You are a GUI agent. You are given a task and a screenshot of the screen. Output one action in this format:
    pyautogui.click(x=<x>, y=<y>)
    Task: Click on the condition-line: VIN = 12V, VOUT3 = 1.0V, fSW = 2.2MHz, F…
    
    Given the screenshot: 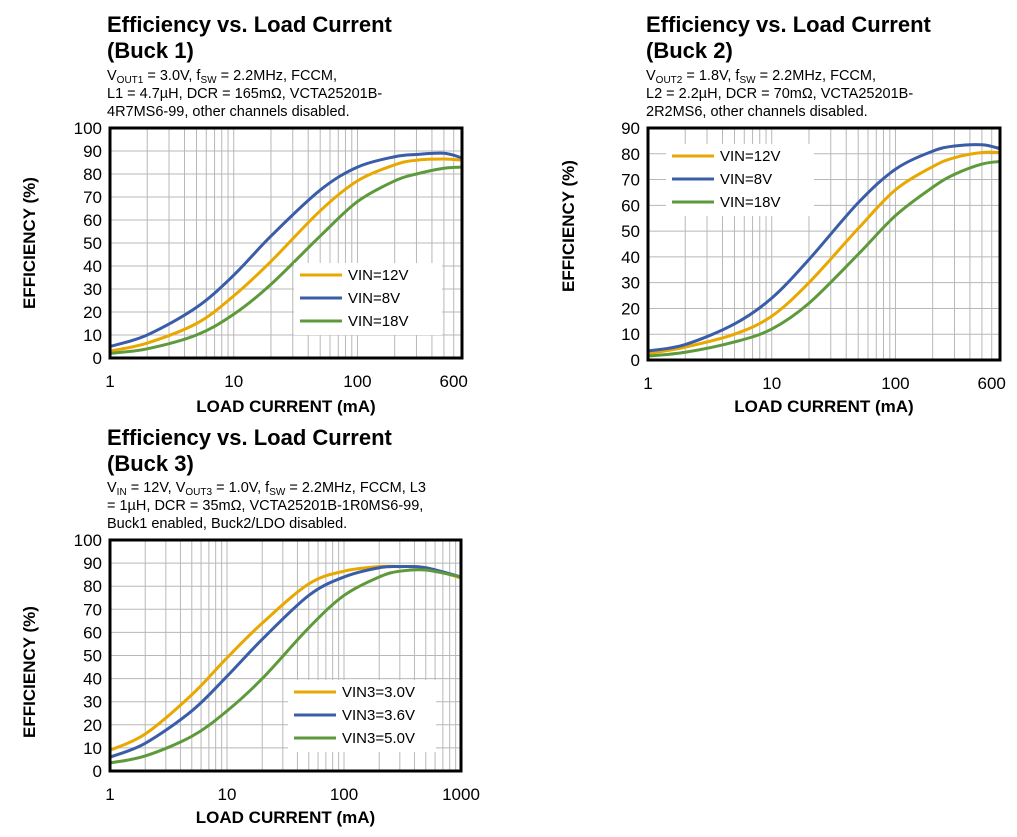 What is the action you would take?
    pyautogui.click(x=266, y=488)
    